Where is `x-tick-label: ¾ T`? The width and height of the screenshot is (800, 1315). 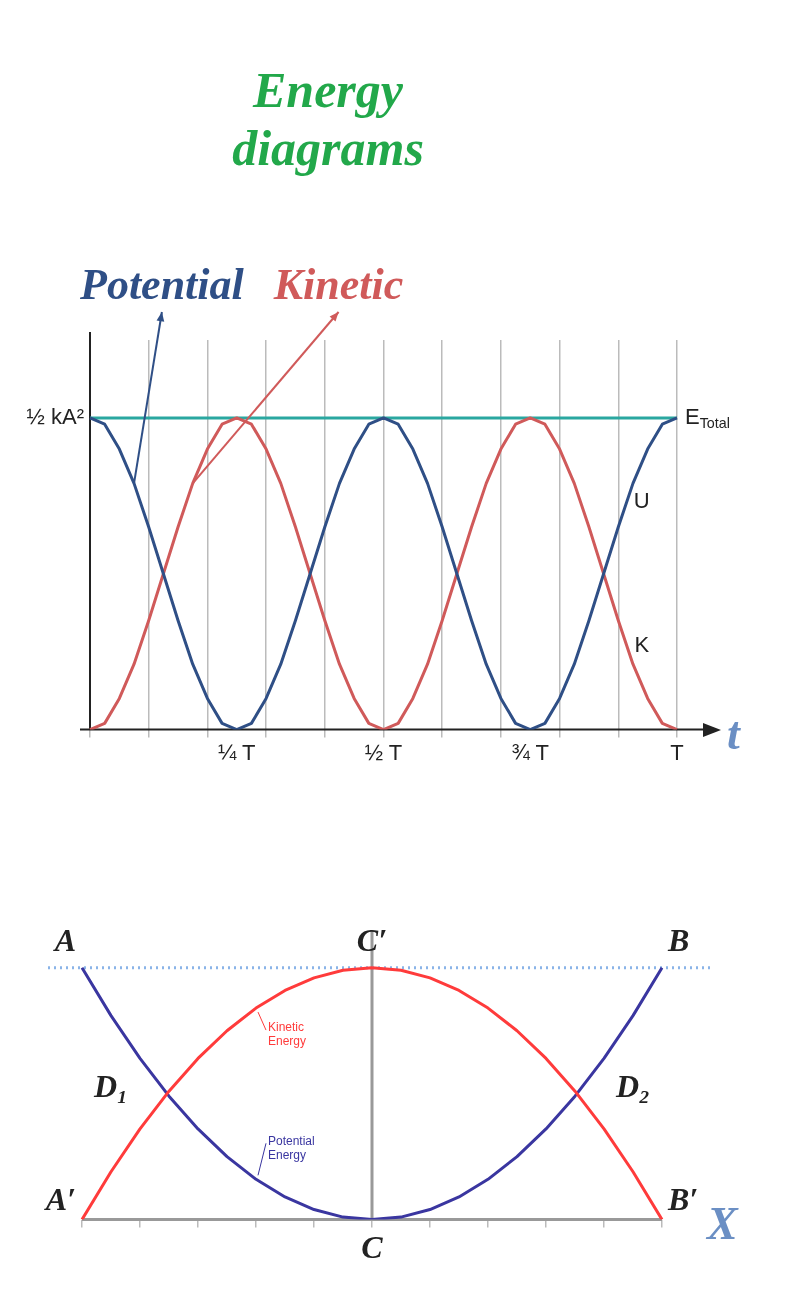
x-tick-label: ¾ T is located at coordinates (530, 752).